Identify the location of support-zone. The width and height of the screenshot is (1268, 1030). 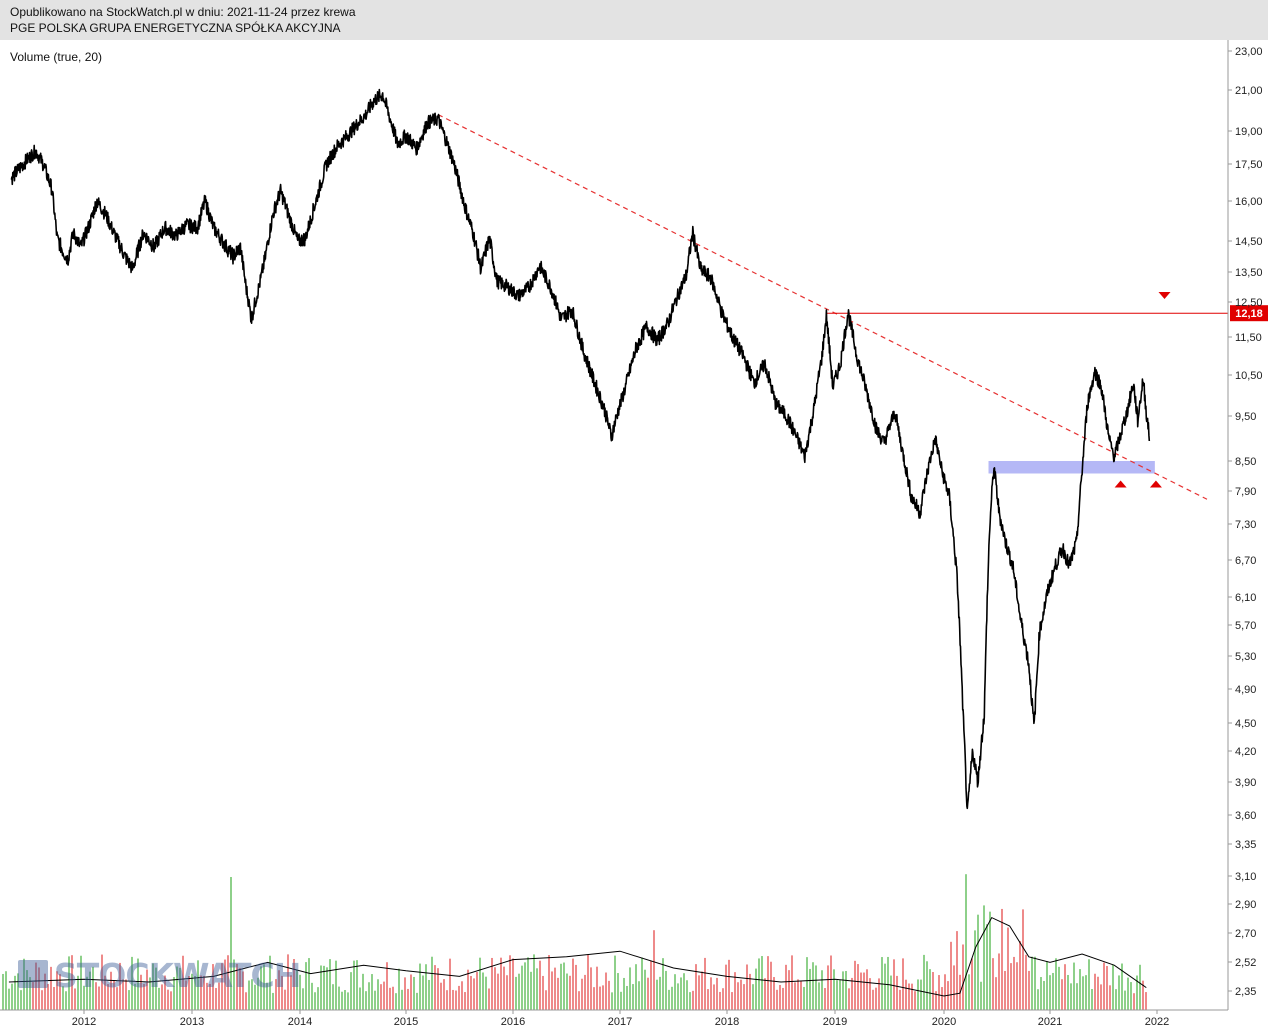
(1071, 467).